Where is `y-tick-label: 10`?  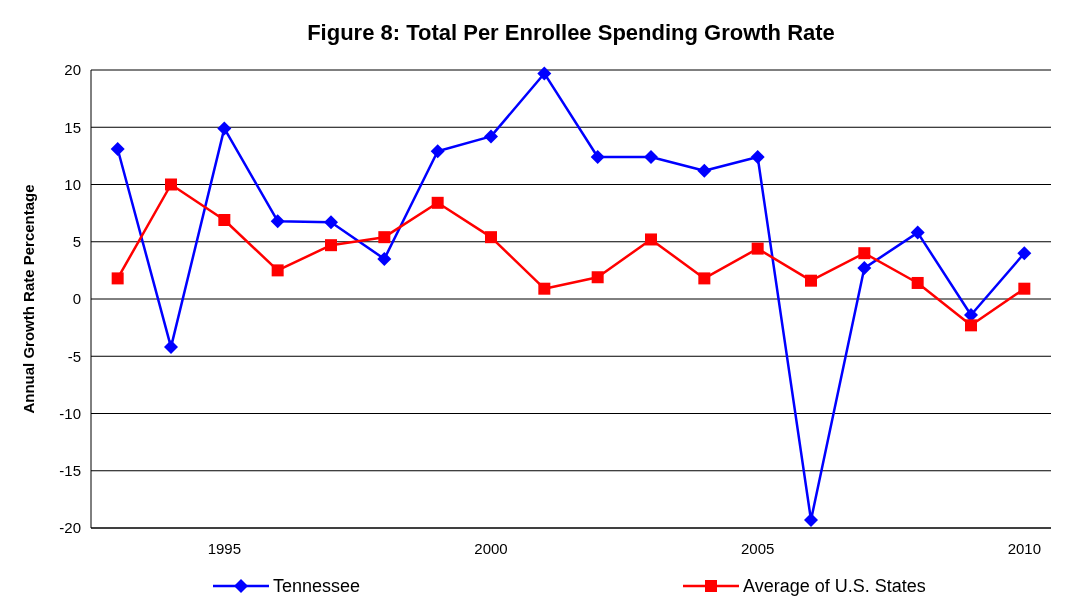 y-tick-label: 10 is located at coordinates (72, 184).